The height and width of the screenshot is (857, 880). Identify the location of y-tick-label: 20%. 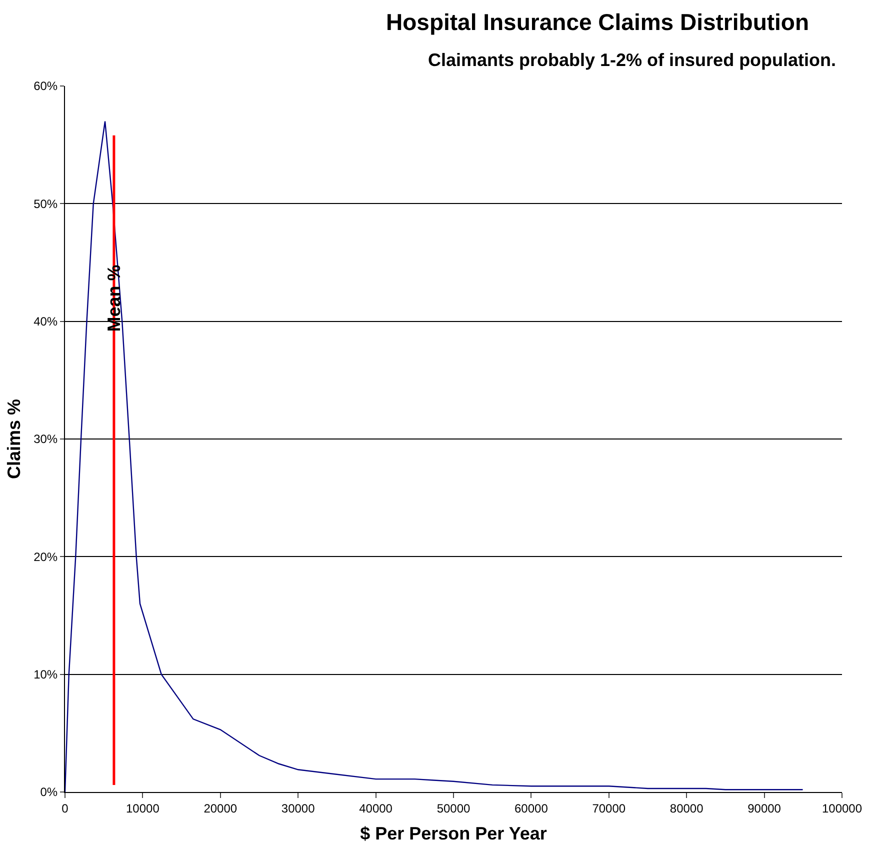
(46, 557).